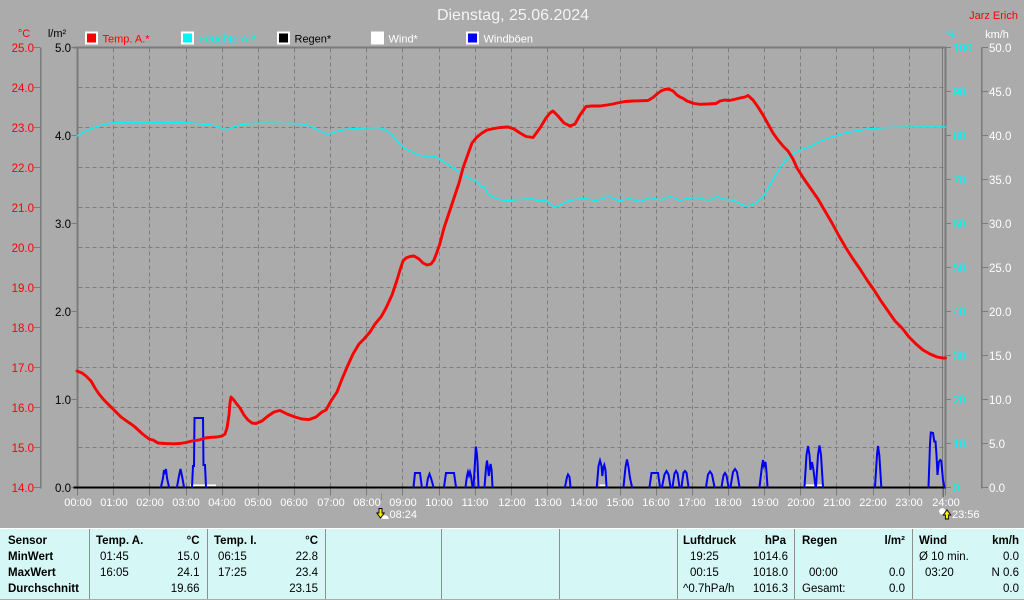 This screenshot has width=1024, height=600. What do you see at coordinates (78, 503) in the screenshot?
I see `svg-text: 00:00` at bounding box center [78, 503].